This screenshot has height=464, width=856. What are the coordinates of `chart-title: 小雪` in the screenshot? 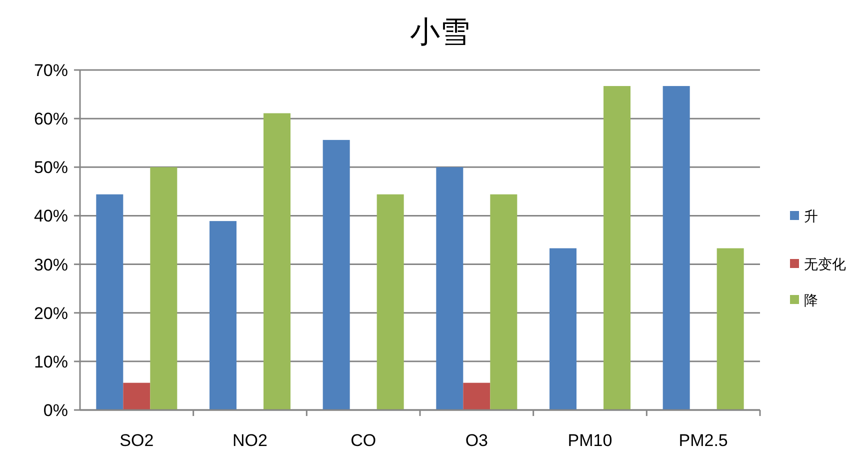 It's located at (440, 32).